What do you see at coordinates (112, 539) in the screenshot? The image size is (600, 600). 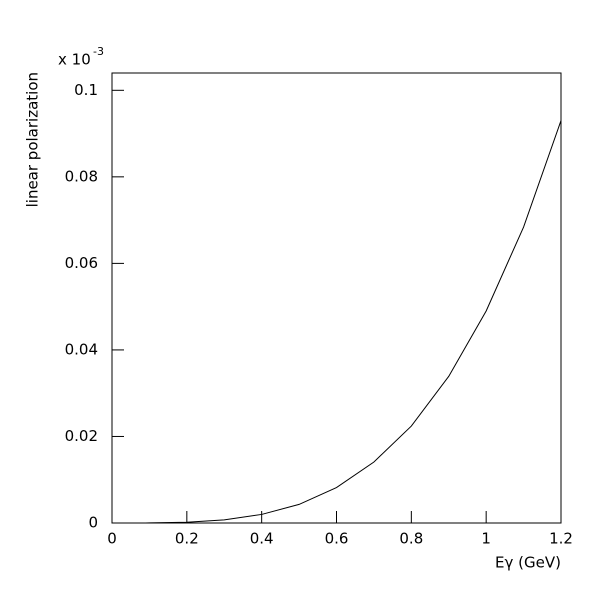 I see `x-tick-label: 0` at bounding box center [112, 539].